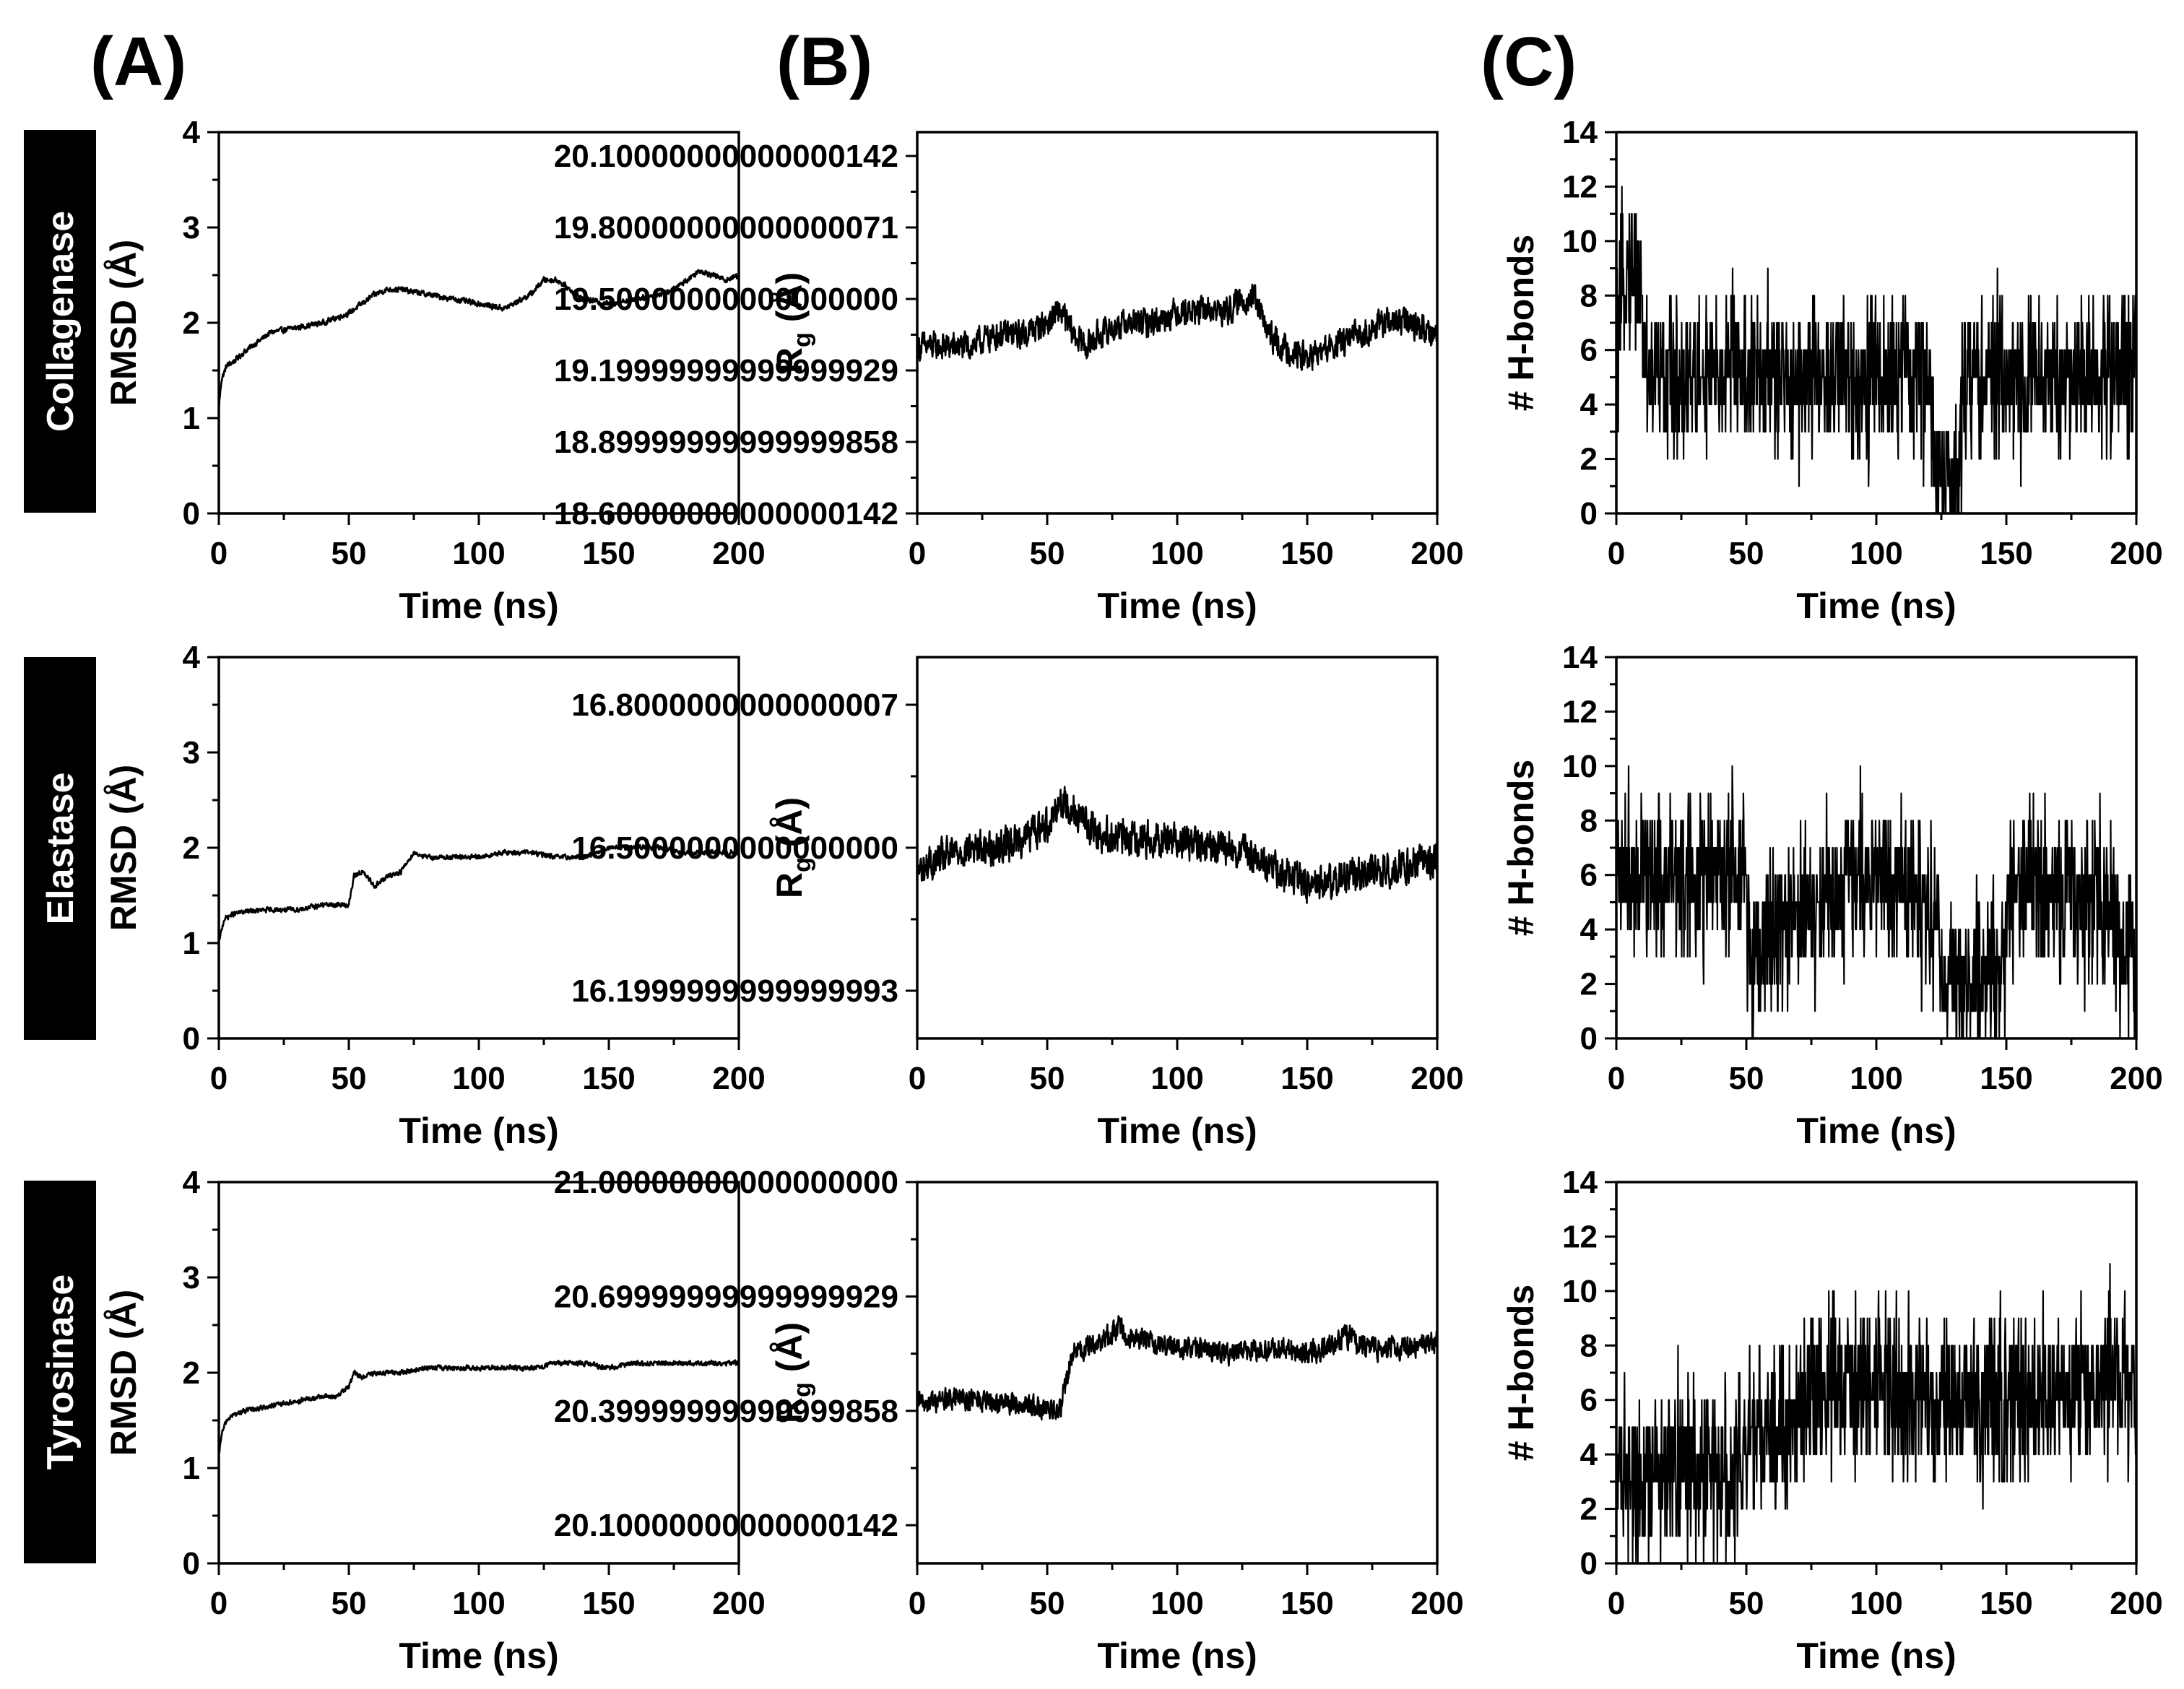 This screenshot has width=2184, height=1689. What do you see at coordinates (1580, 657) in the screenshot?
I see `y-tick-label: 14` at bounding box center [1580, 657].